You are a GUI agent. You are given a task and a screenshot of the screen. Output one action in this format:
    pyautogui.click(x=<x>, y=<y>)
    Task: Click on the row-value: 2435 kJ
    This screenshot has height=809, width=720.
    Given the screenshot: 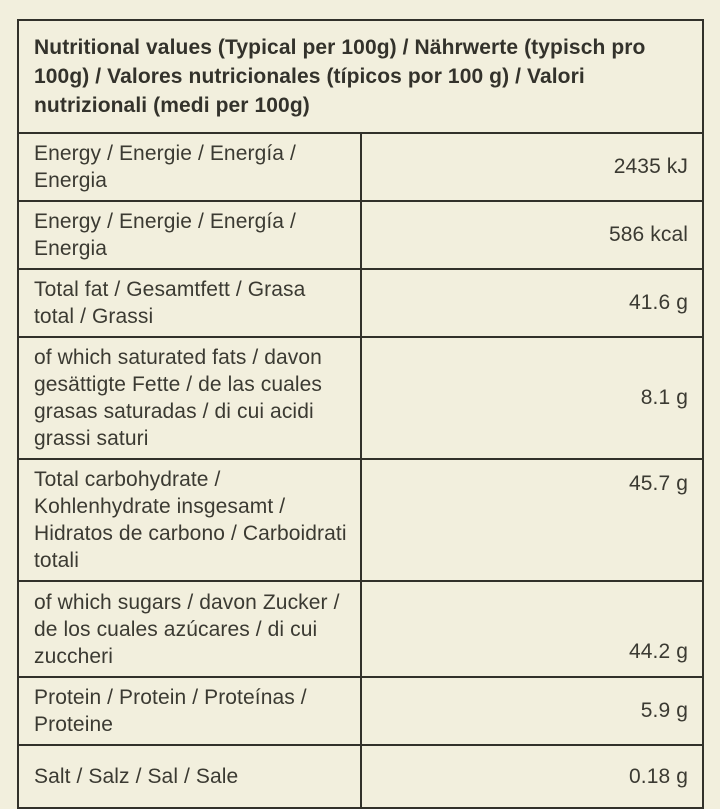 What is the action you would take?
    pyautogui.click(x=531, y=167)
    